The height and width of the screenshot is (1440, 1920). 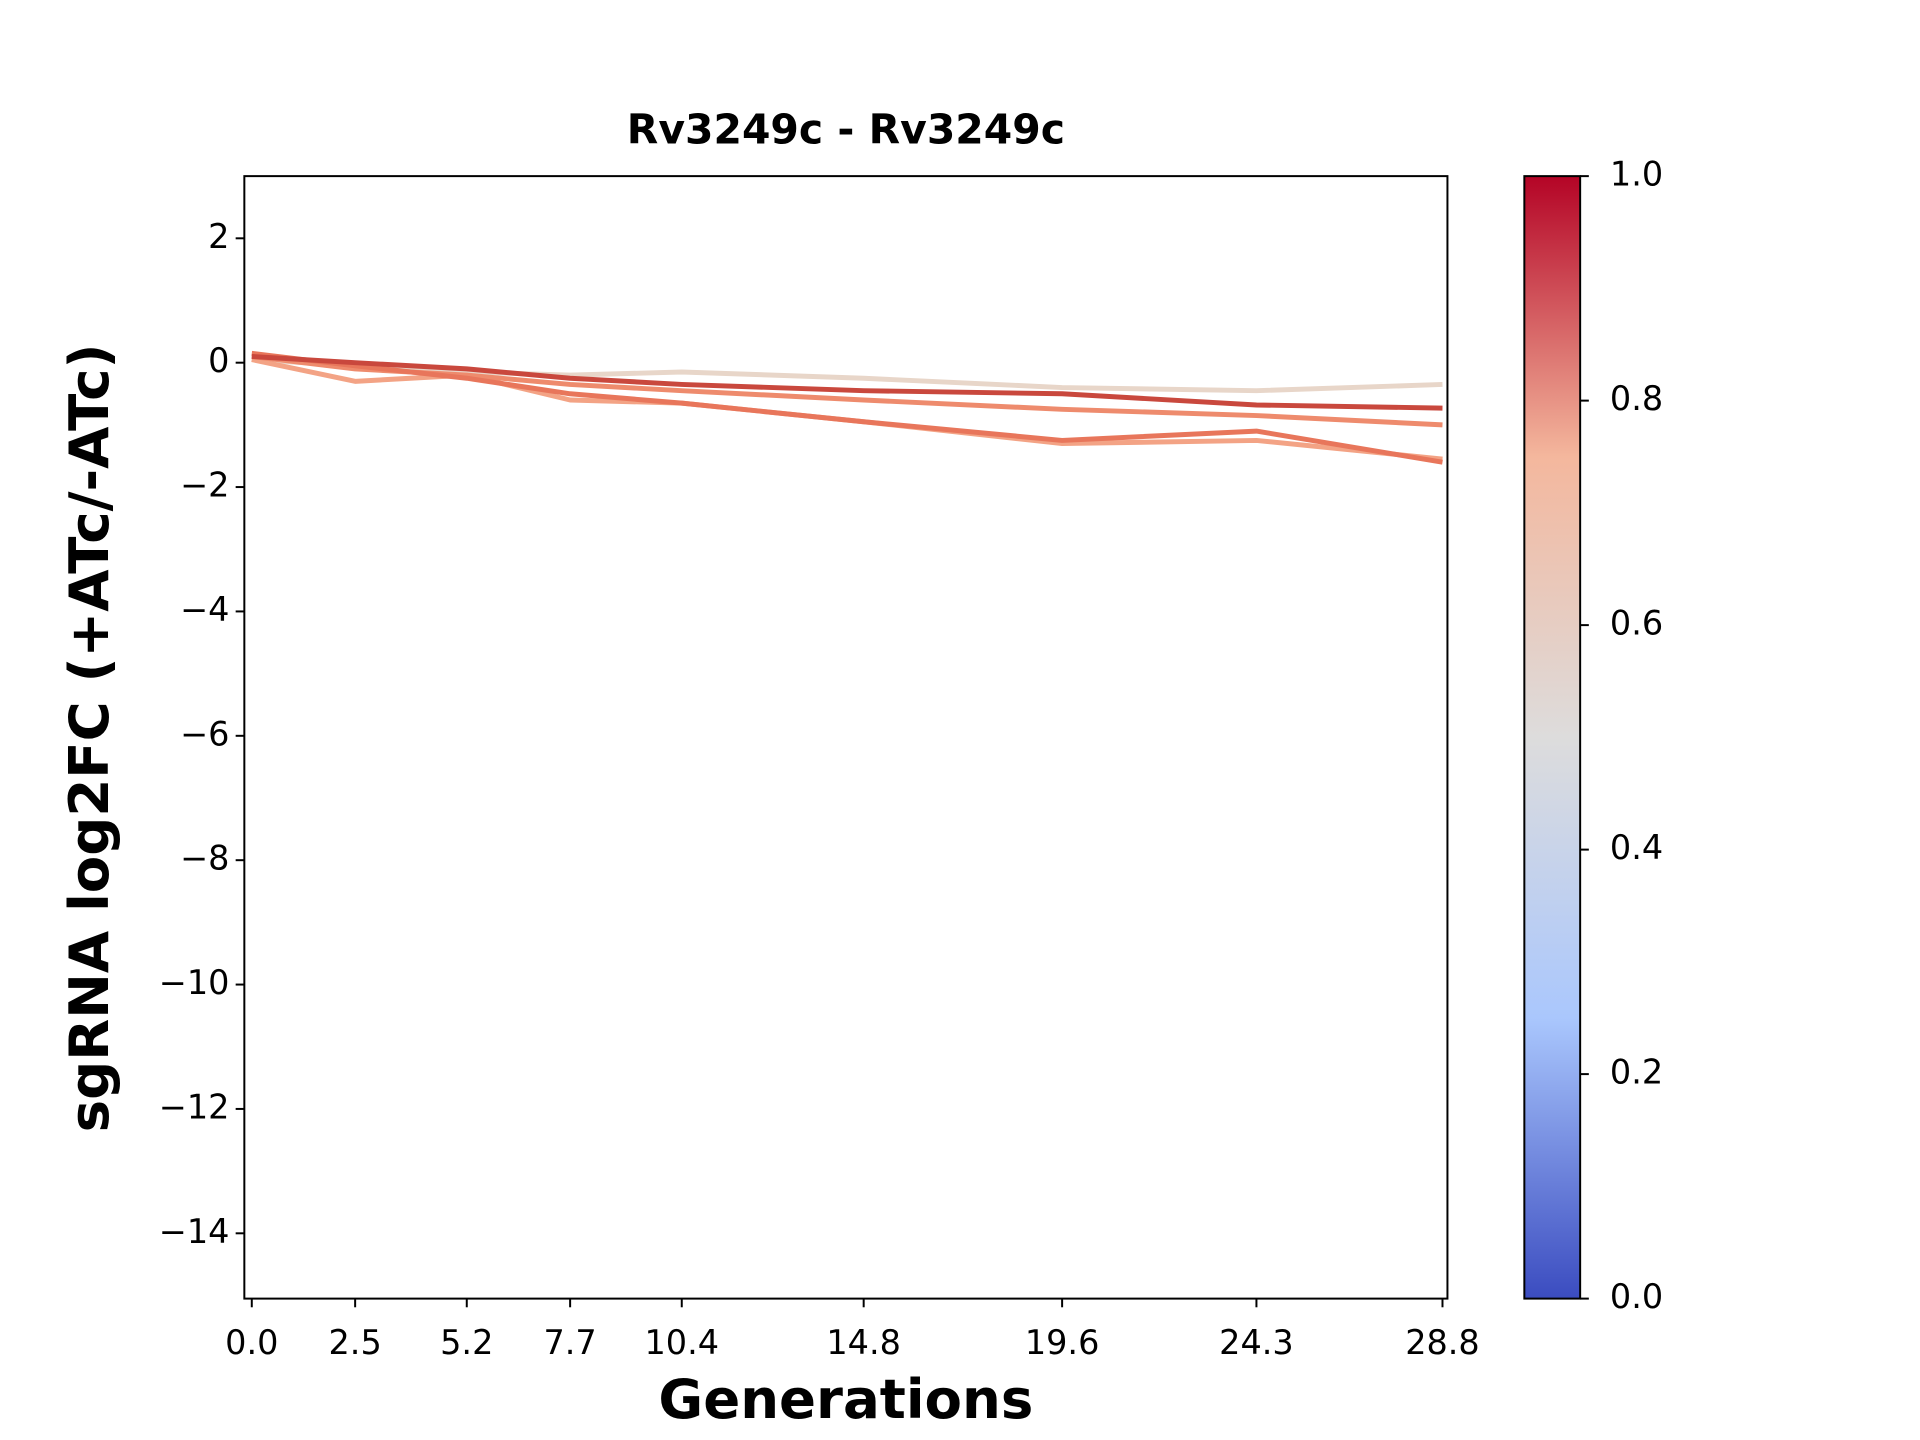 What do you see at coordinates (846, 130) in the screenshot?
I see `chart-title: Rv3249c - Rv3249c` at bounding box center [846, 130].